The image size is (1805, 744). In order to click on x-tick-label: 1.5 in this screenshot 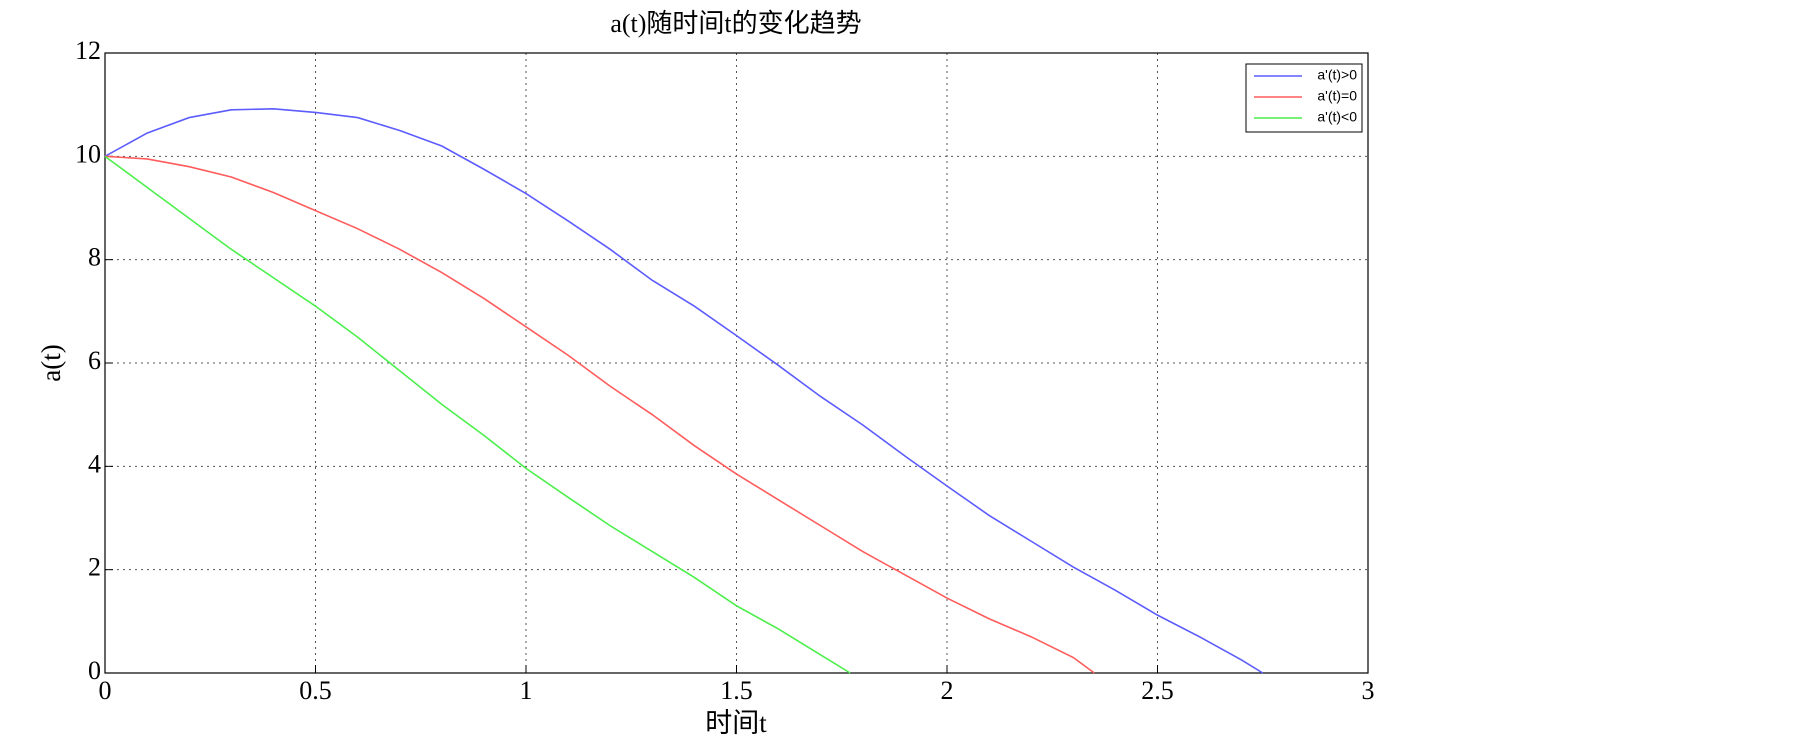, I will do `click(736, 690)`.